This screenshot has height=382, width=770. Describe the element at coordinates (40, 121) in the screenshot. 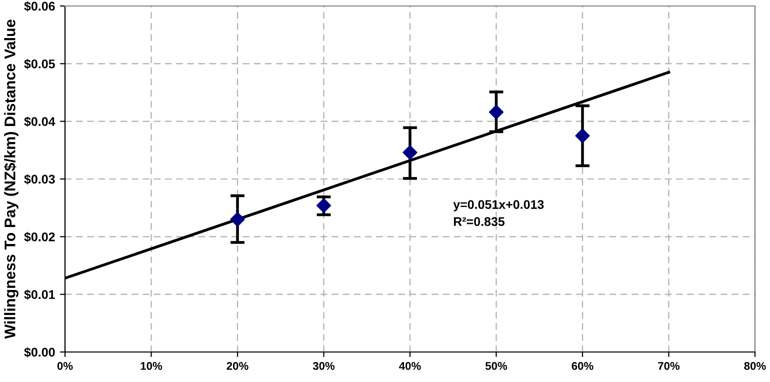

I see `y-tick-label: $0.04` at that location.